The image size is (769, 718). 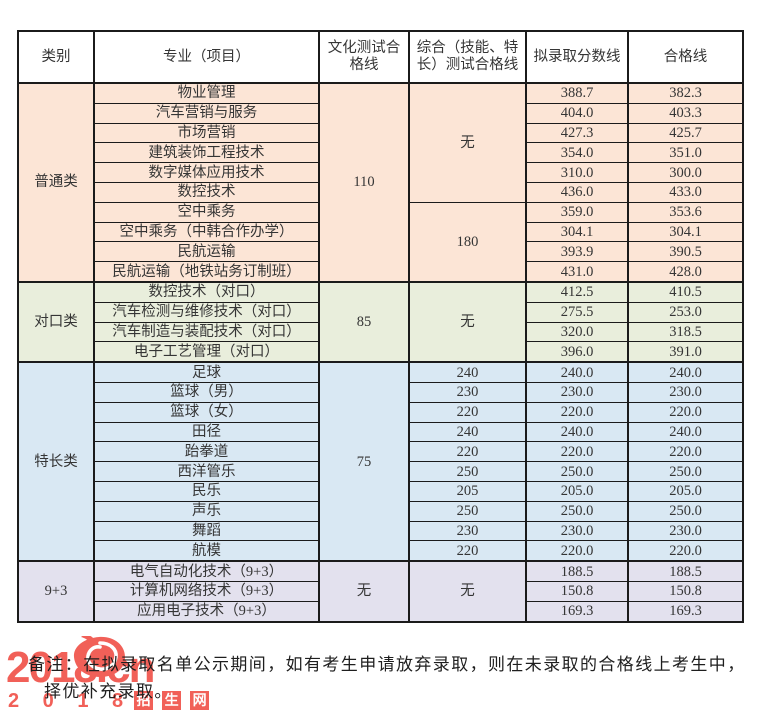 I want to click on major-cell: 物业管理, so click(x=206, y=92).